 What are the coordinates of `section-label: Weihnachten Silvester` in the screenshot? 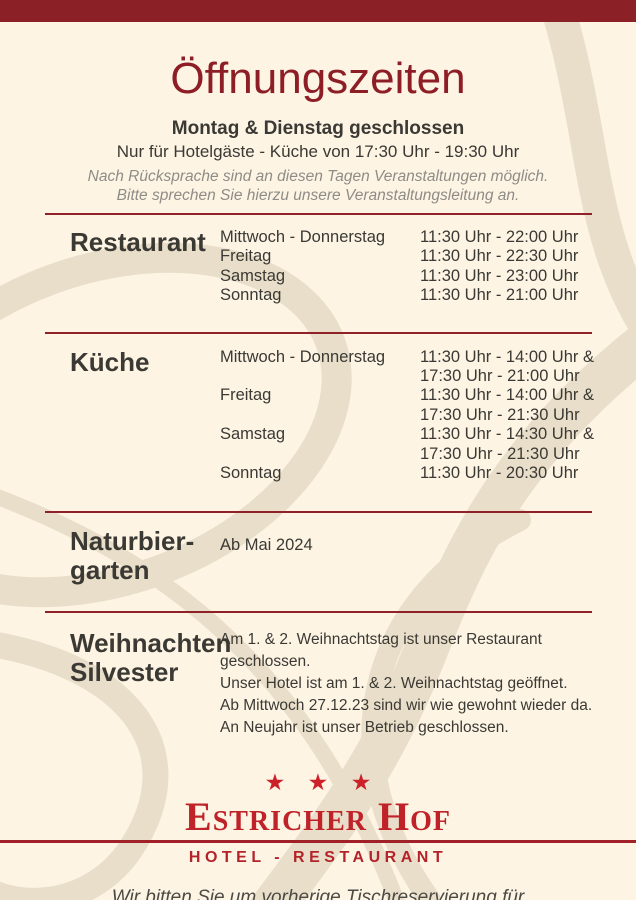 It's located at (151, 658).